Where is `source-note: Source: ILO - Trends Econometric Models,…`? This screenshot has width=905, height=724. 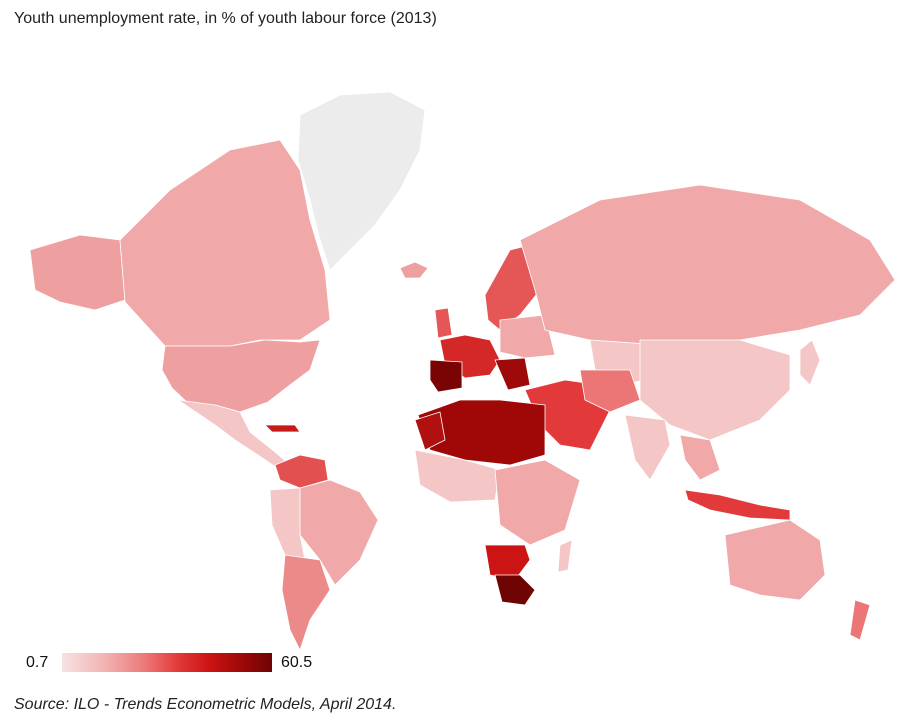 source-note: Source: ILO - Trends Econometric Models,… is located at coordinates (205, 704).